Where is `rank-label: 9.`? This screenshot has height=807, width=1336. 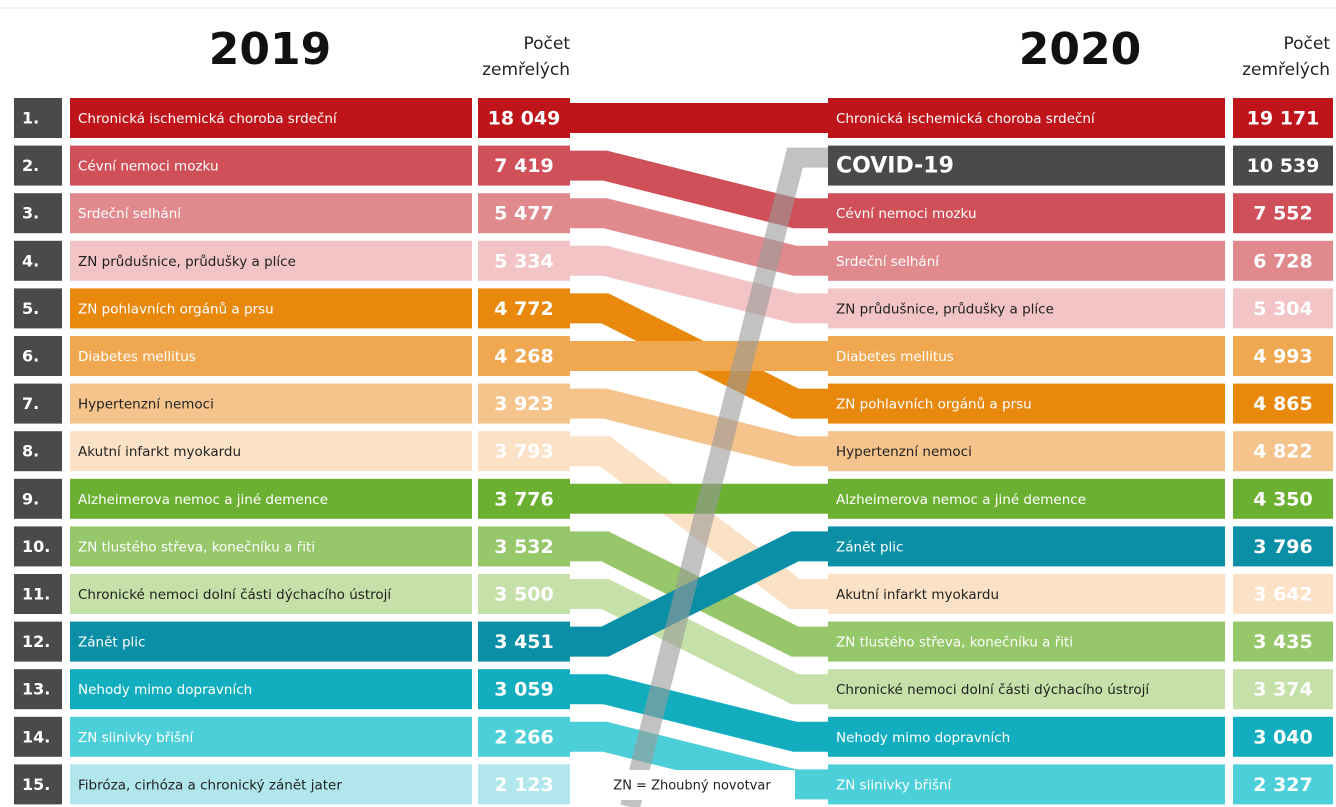
rank-label: 9. is located at coordinates (30, 498).